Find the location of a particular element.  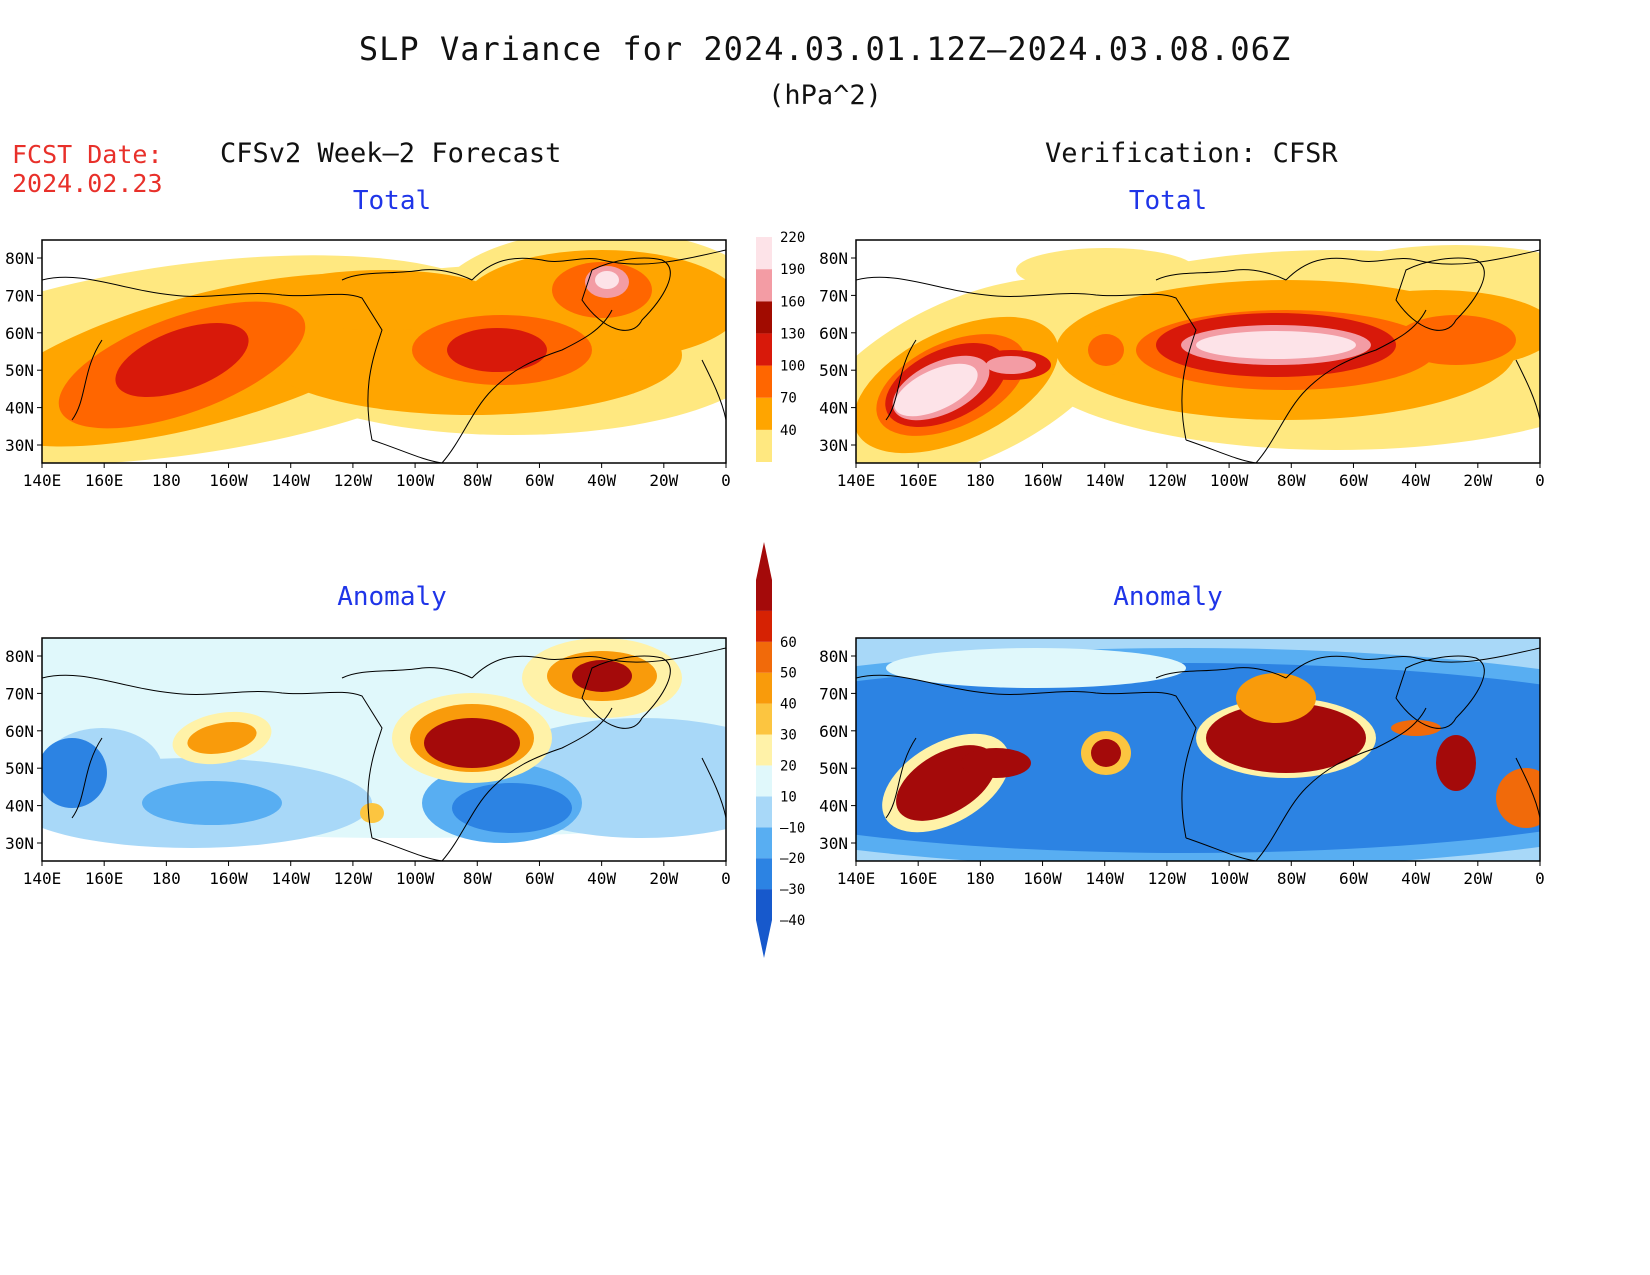

verification-anomaly-title: Anomaly is located at coordinates (1168, 597).